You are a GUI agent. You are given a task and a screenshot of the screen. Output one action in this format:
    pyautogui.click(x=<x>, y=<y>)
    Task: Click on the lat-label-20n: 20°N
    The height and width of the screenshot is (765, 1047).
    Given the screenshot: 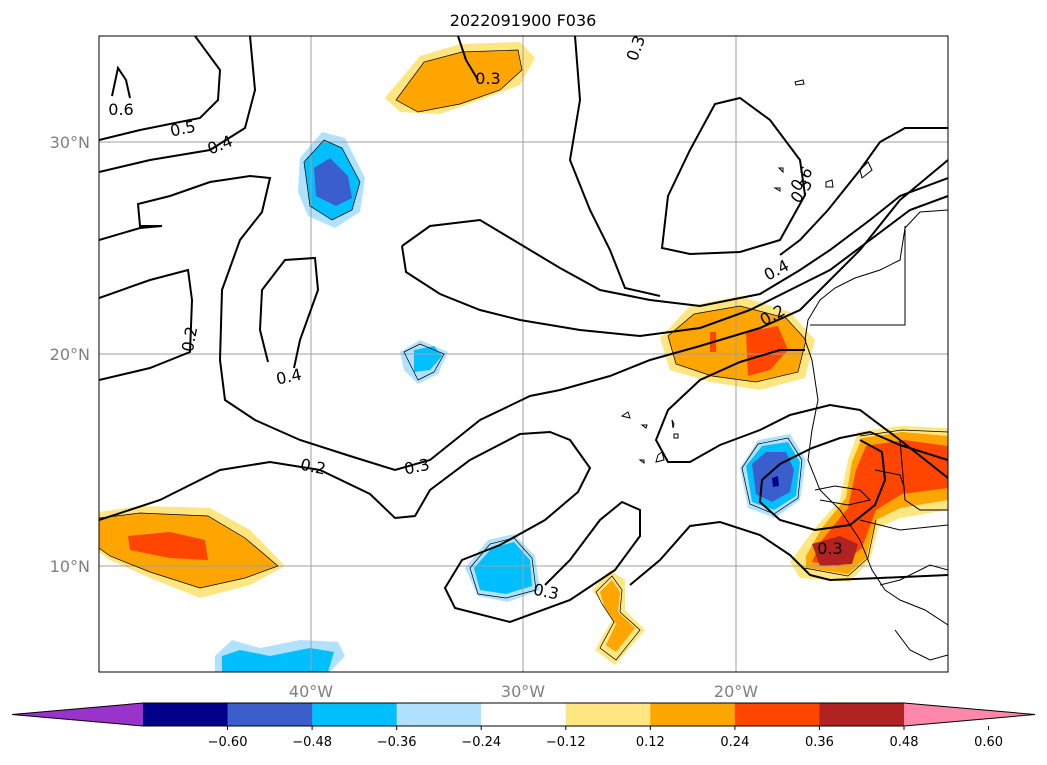 What is the action you would take?
    pyautogui.click(x=70, y=354)
    